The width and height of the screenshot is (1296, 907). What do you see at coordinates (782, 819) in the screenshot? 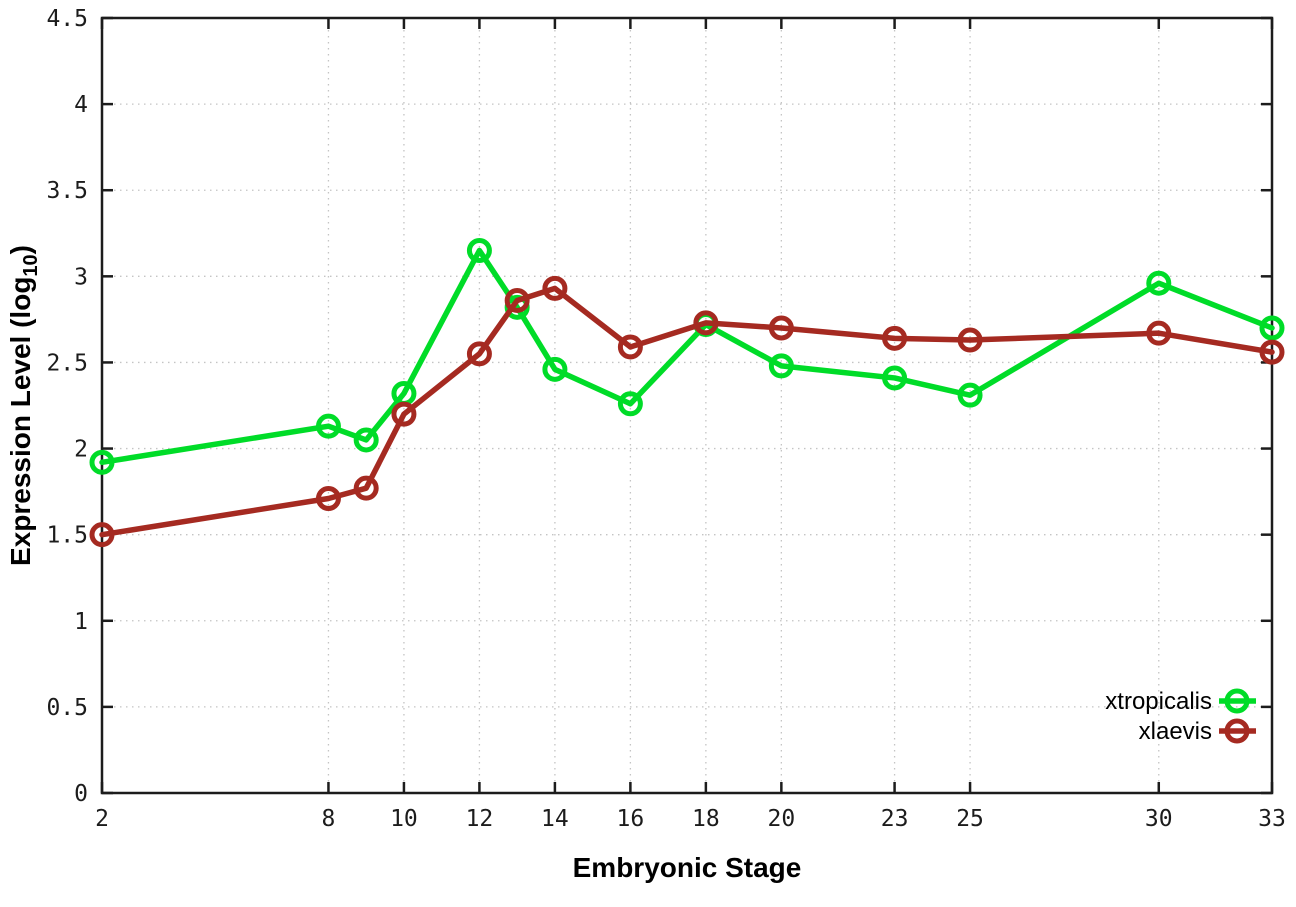
I see `x-tick-label: 20` at bounding box center [782, 819].